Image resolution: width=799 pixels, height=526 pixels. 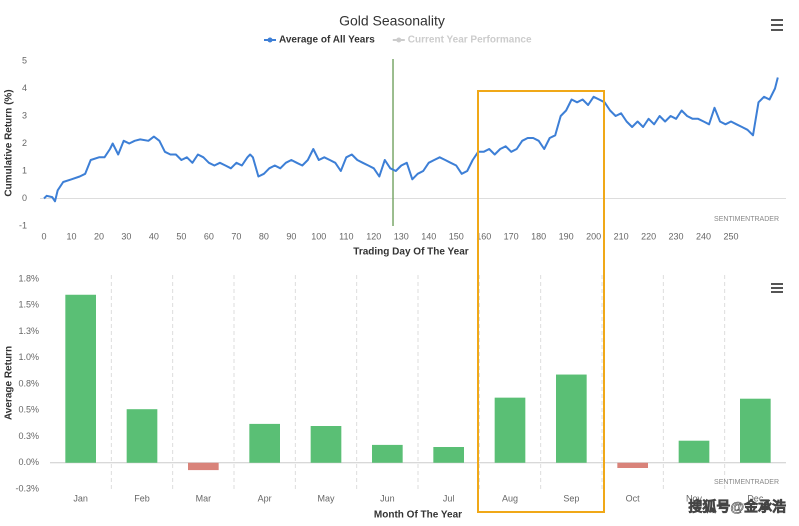 What do you see at coordinates (28, 278) in the screenshot?
I see `y-tick-label: 1.8%` at bounding box center [28, 278].